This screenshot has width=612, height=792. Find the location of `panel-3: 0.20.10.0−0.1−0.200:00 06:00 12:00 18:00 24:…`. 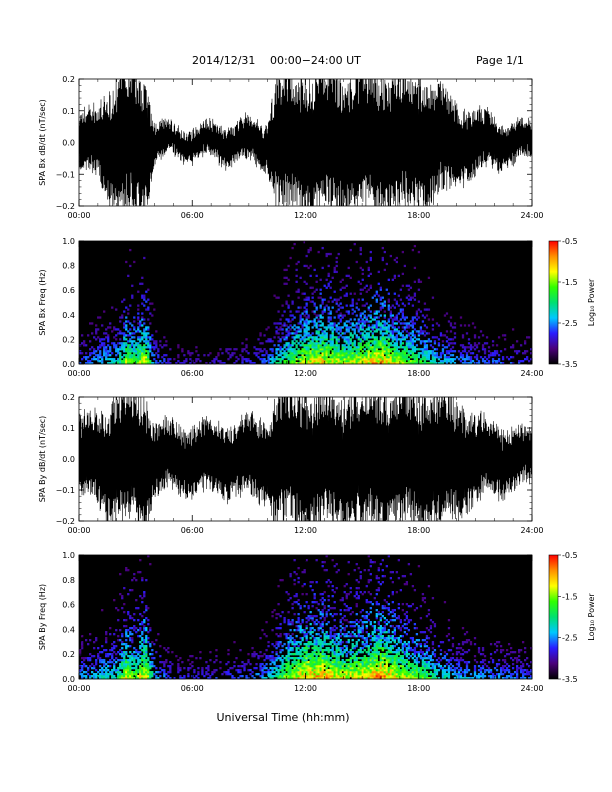

panel-3: 0.20.10.0−0.1−0.200:00 06:00 12:00 18:00 24:… is located at coordinates (291, 464).